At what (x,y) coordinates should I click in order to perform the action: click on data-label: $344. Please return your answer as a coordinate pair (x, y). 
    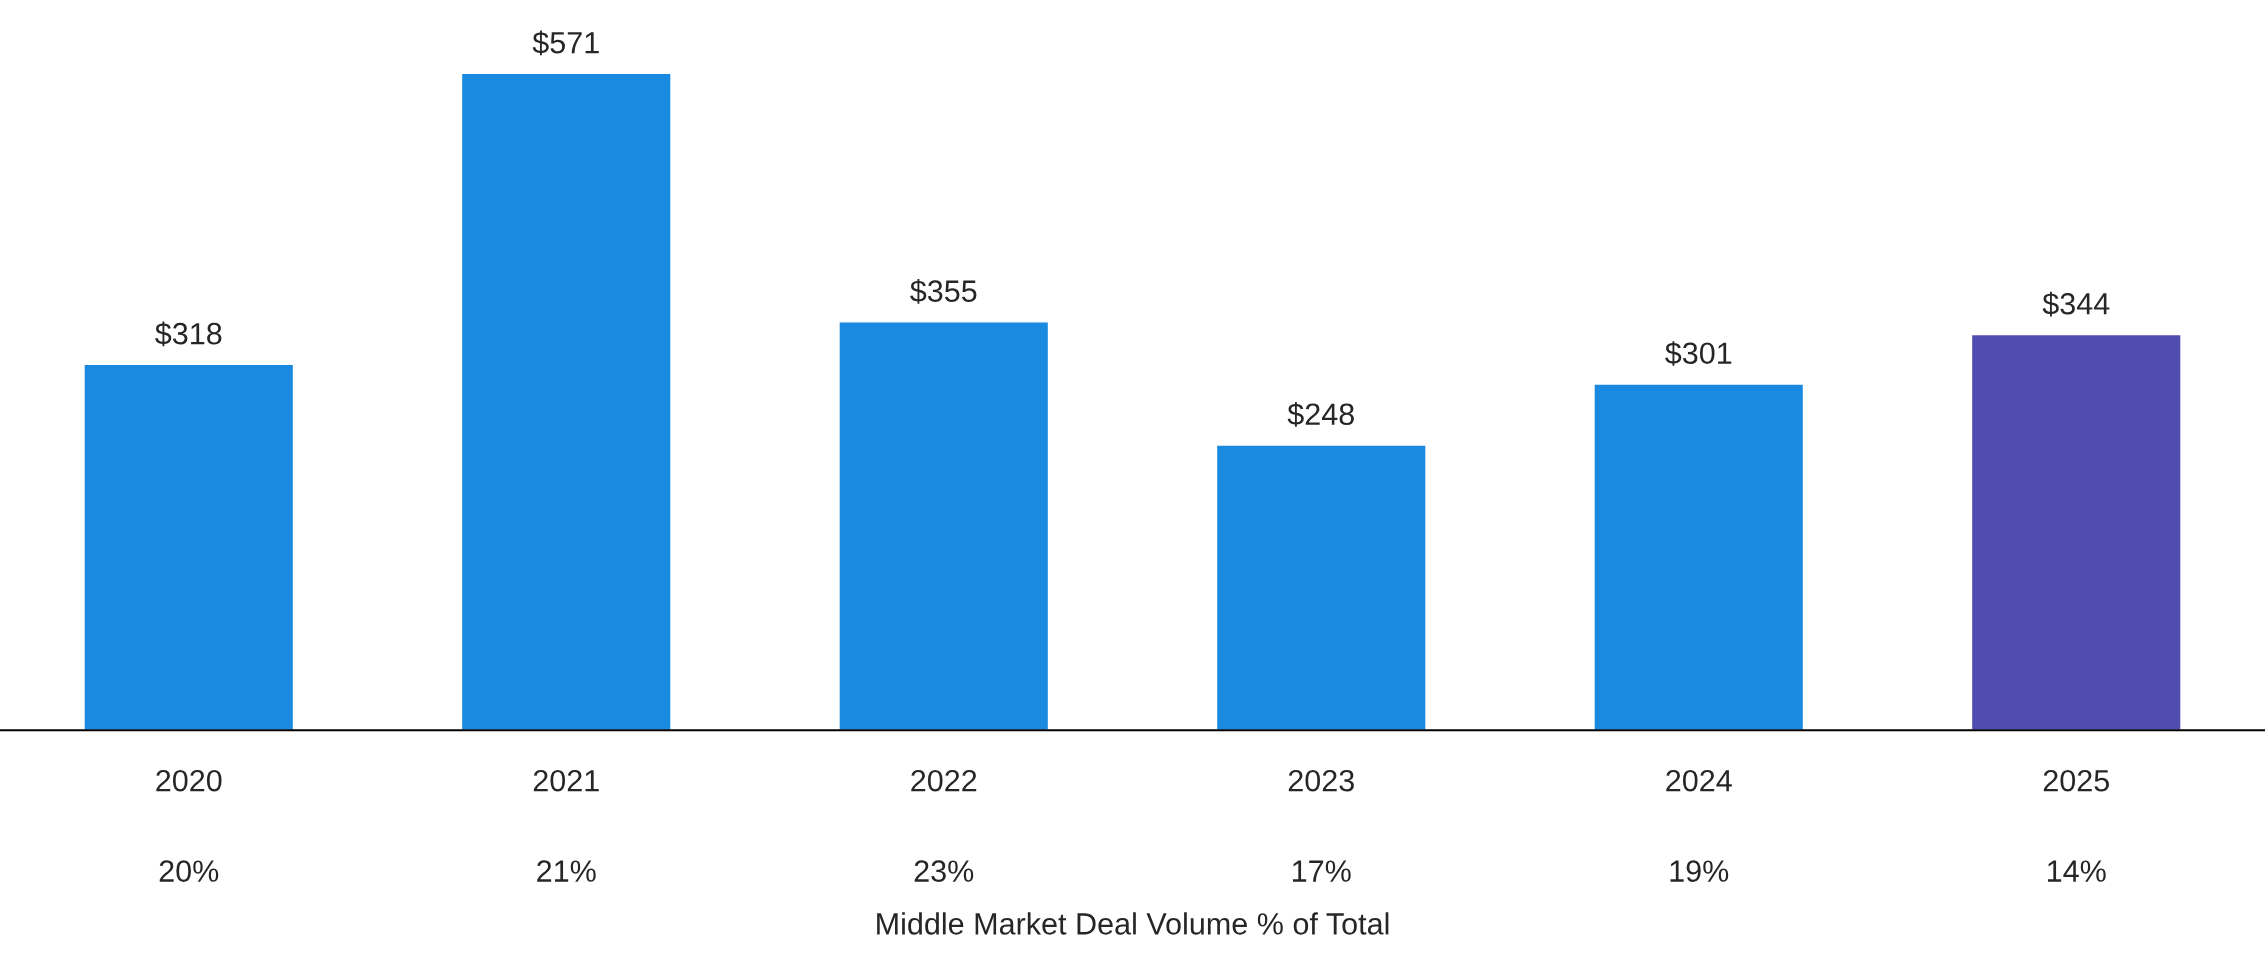
    Looking at the image, I should click on (2076, 304).